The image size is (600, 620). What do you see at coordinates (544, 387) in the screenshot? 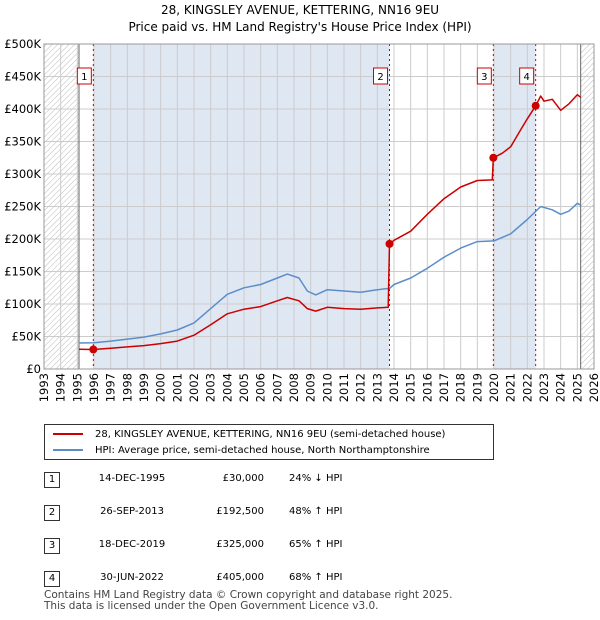
I see `x-tick-label: 2023` at bounding box center [544, 387].